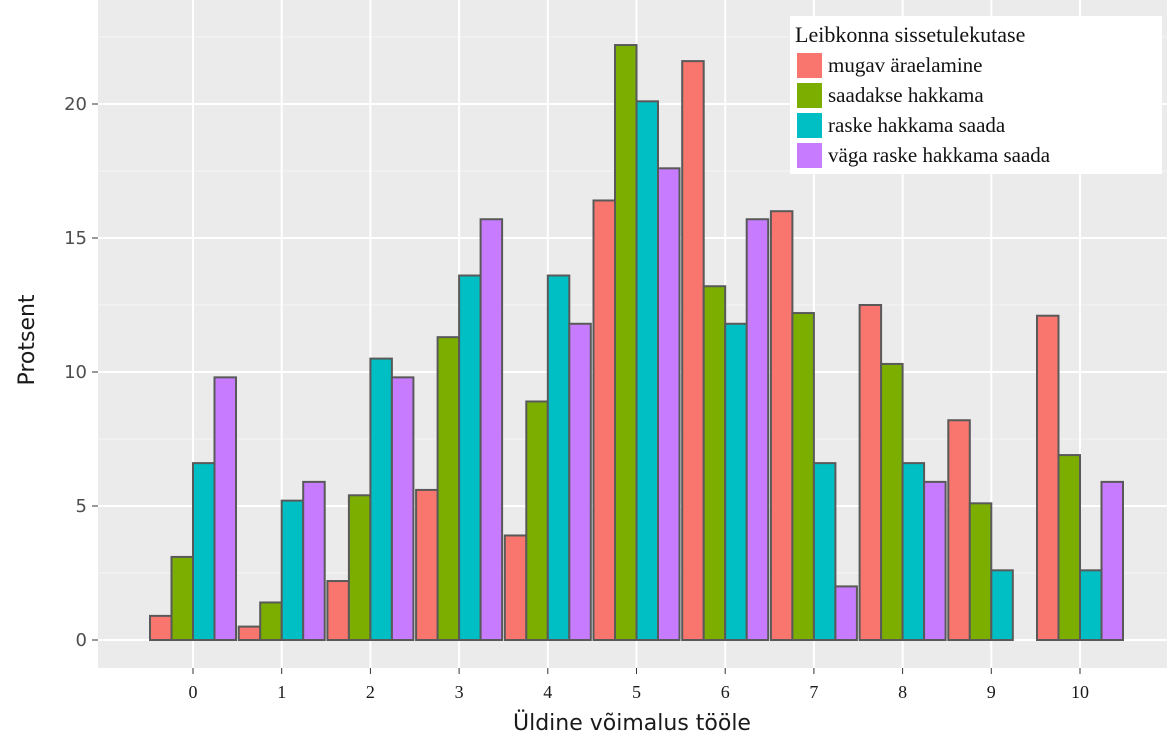  I want to click on x-tick-label: 5, so click(636, 692).